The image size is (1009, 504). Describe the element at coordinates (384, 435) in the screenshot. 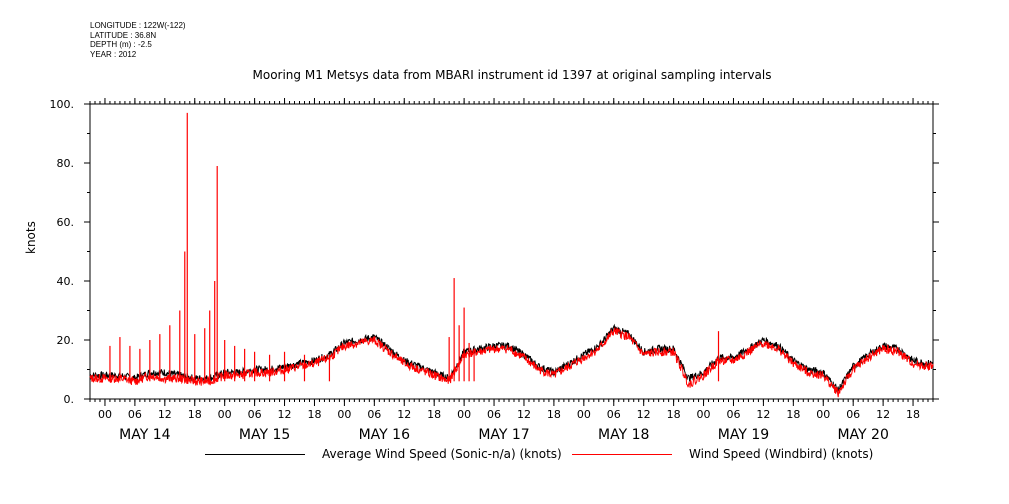

I see `x-day-label: MAY 16` at that location.